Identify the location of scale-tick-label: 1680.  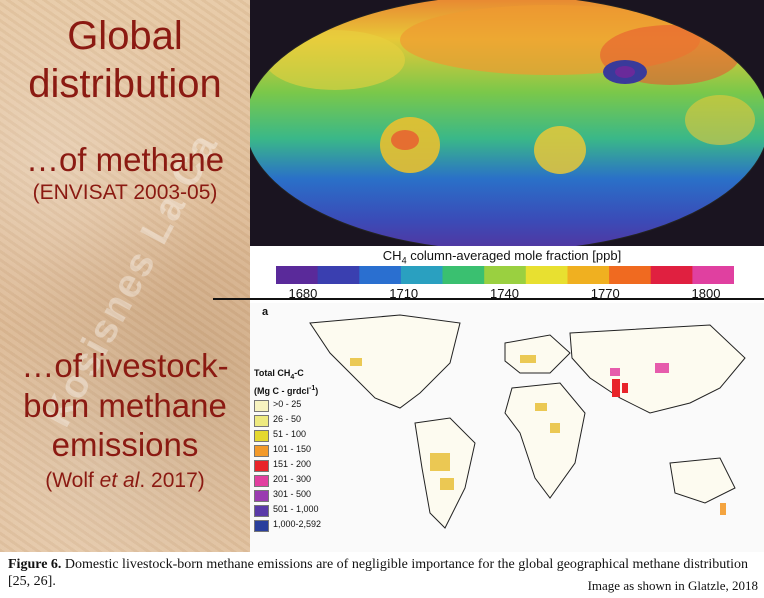
(303, 293).